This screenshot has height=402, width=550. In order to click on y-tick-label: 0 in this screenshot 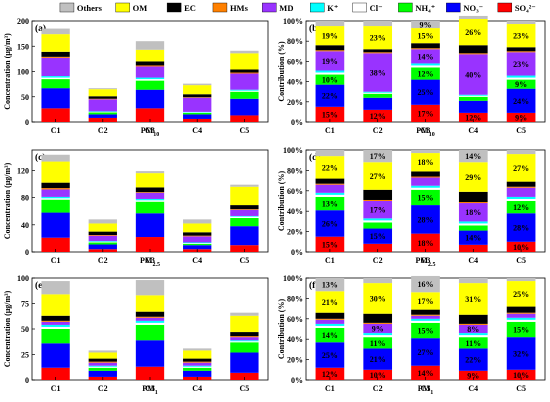, I will do `click(27, 122)`.